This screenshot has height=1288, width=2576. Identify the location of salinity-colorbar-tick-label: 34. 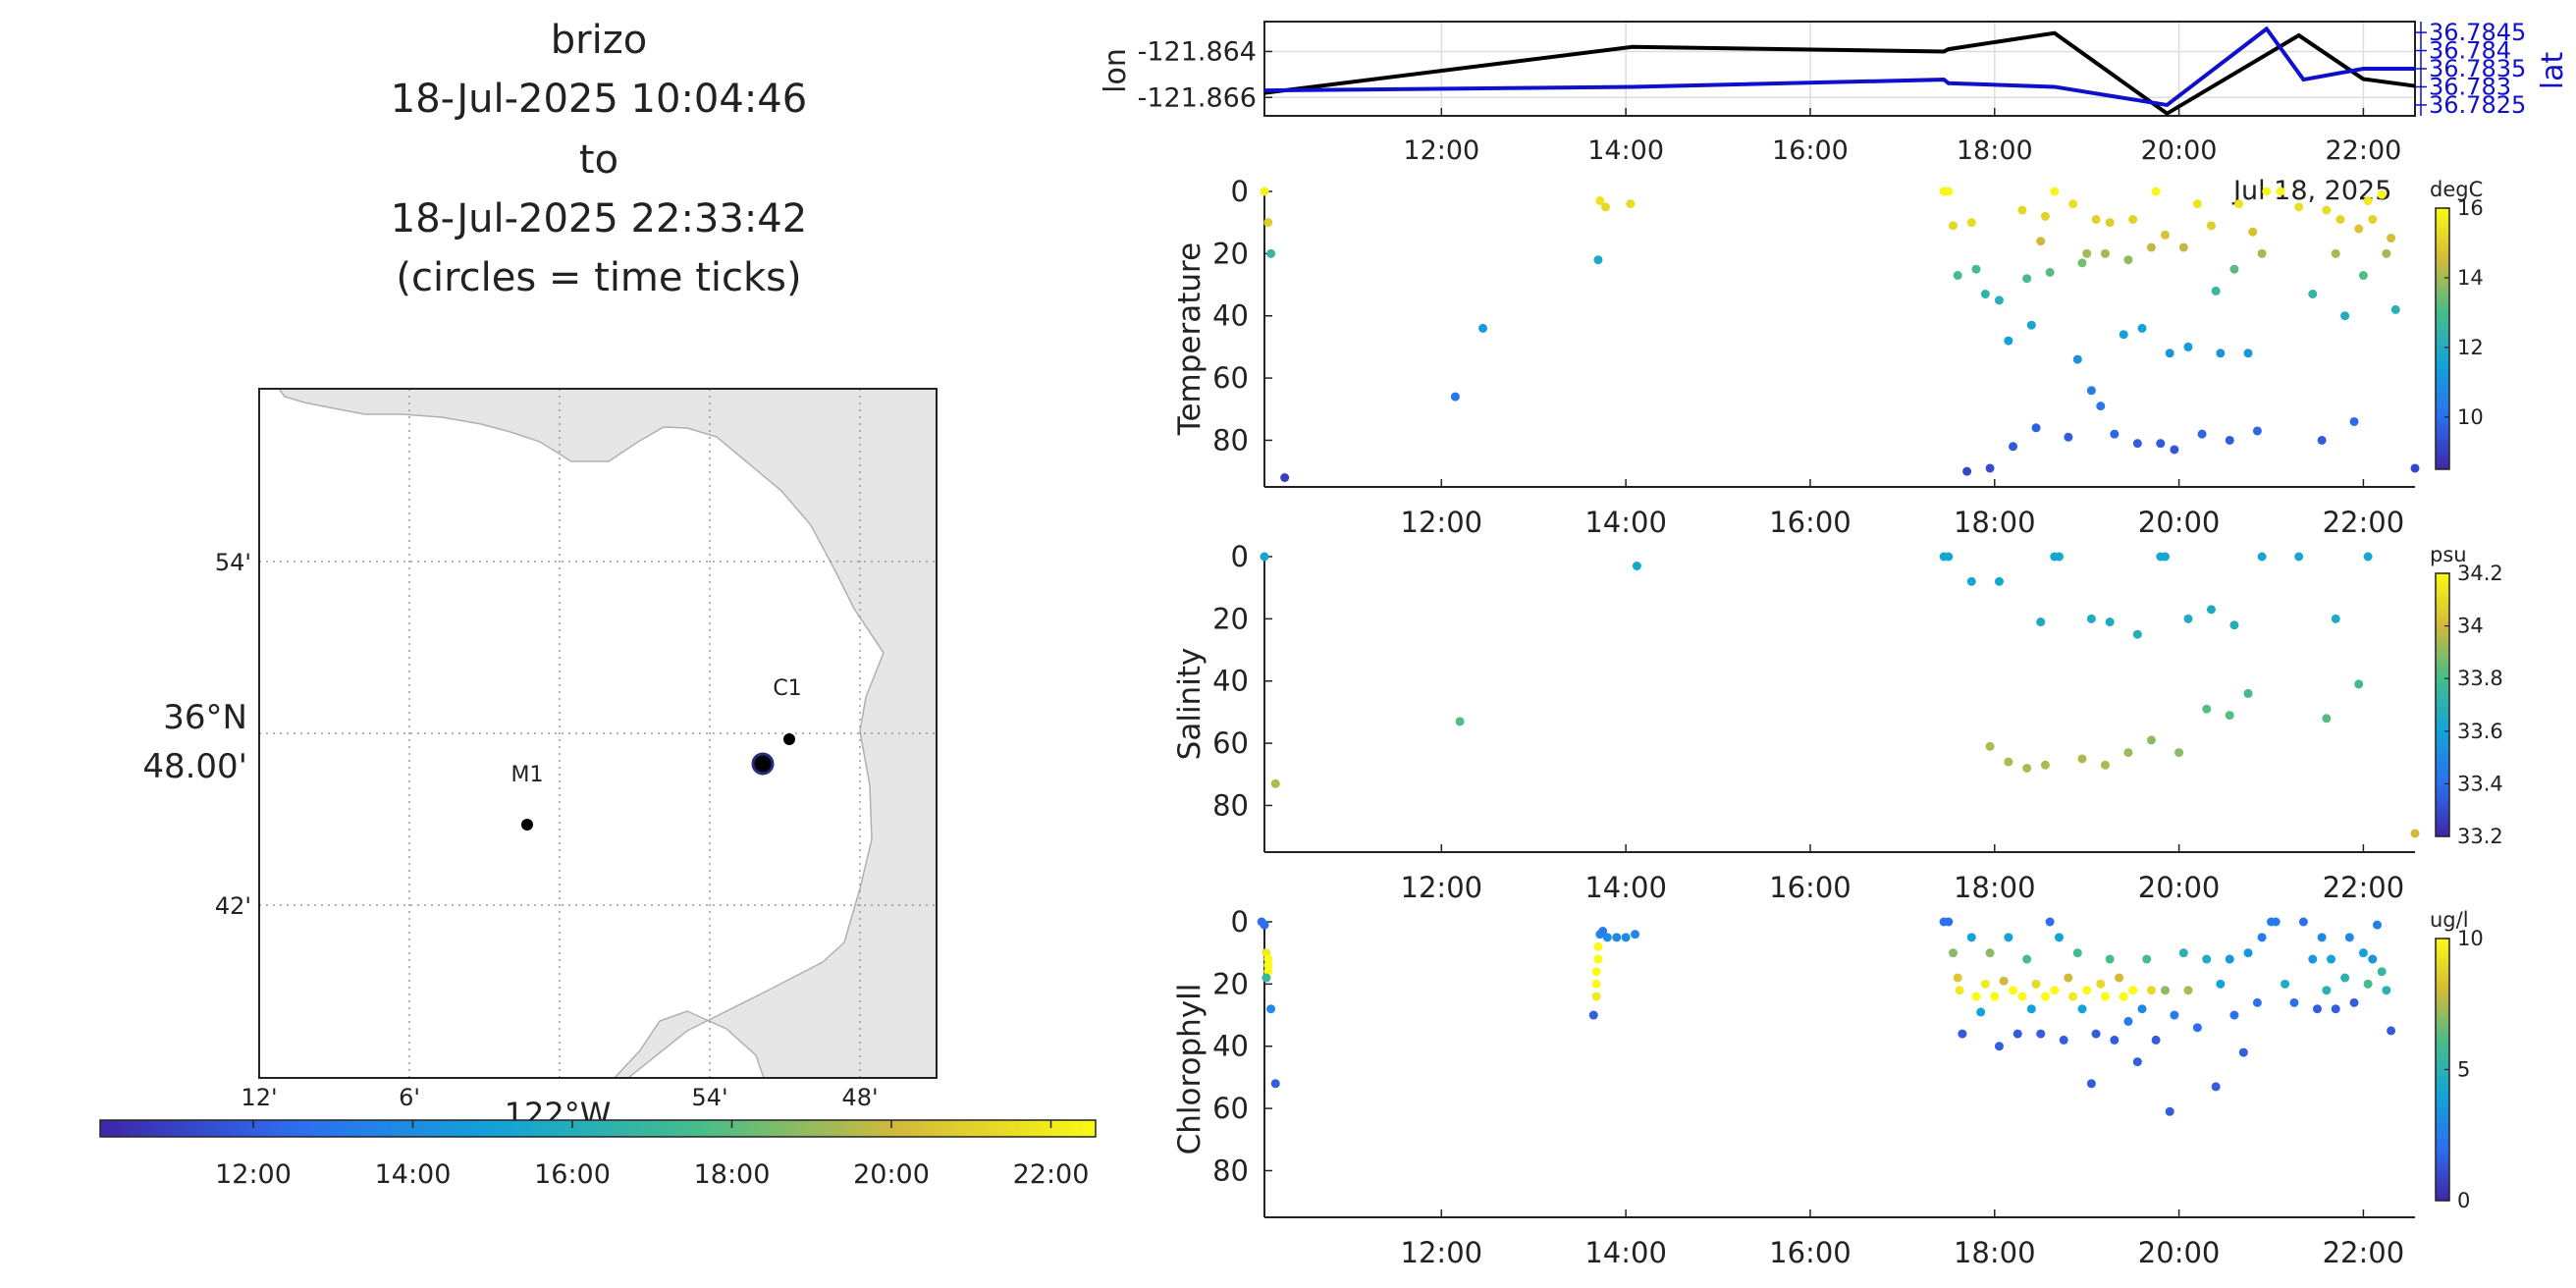
(2470, 626).